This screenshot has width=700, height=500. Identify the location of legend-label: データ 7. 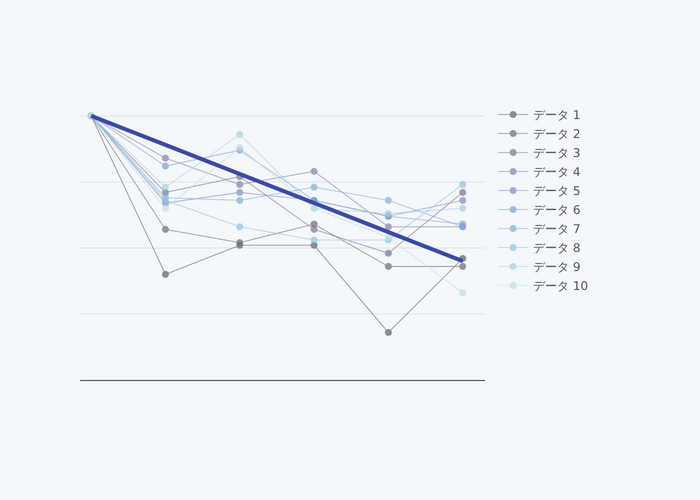
(557, 229).